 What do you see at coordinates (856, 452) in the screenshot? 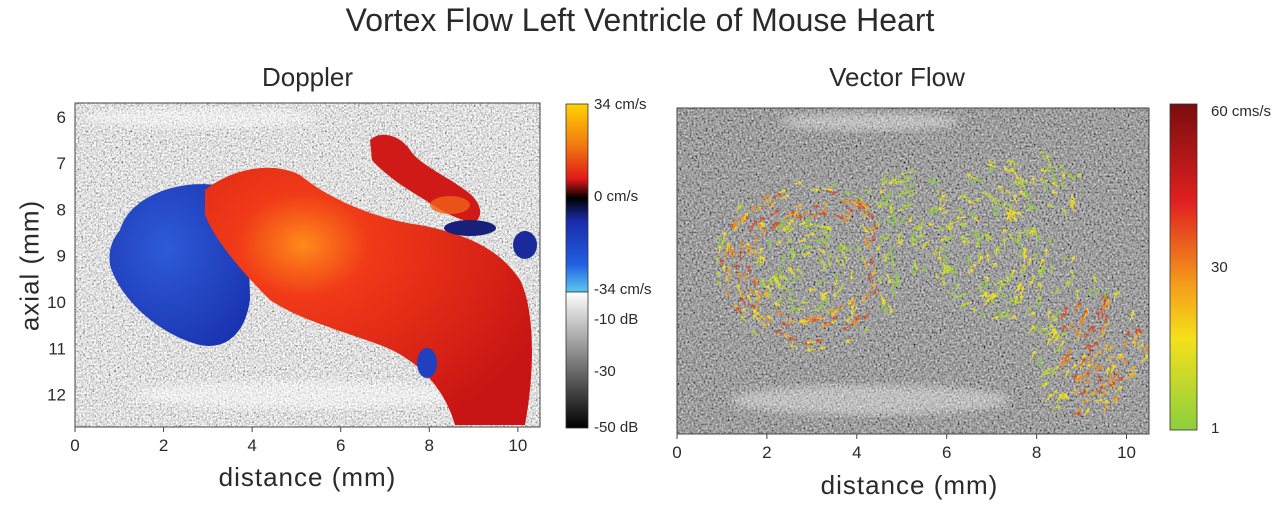
I see `vector-flow-xtick-2: 4` at bounding box center [856, 452].